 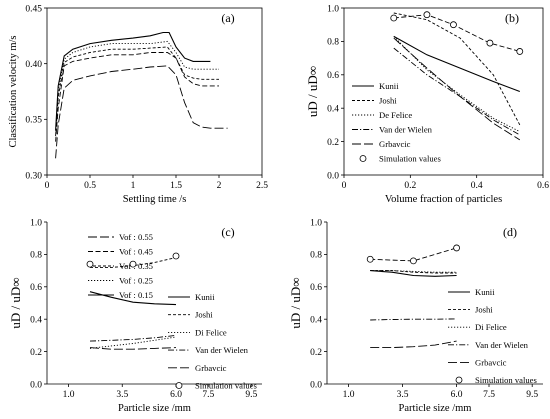 What do you see at coordinates (136, 295) in the screenshot?
I see `legend-entry: Vof : 0.15` at bounding box center [136, 295].